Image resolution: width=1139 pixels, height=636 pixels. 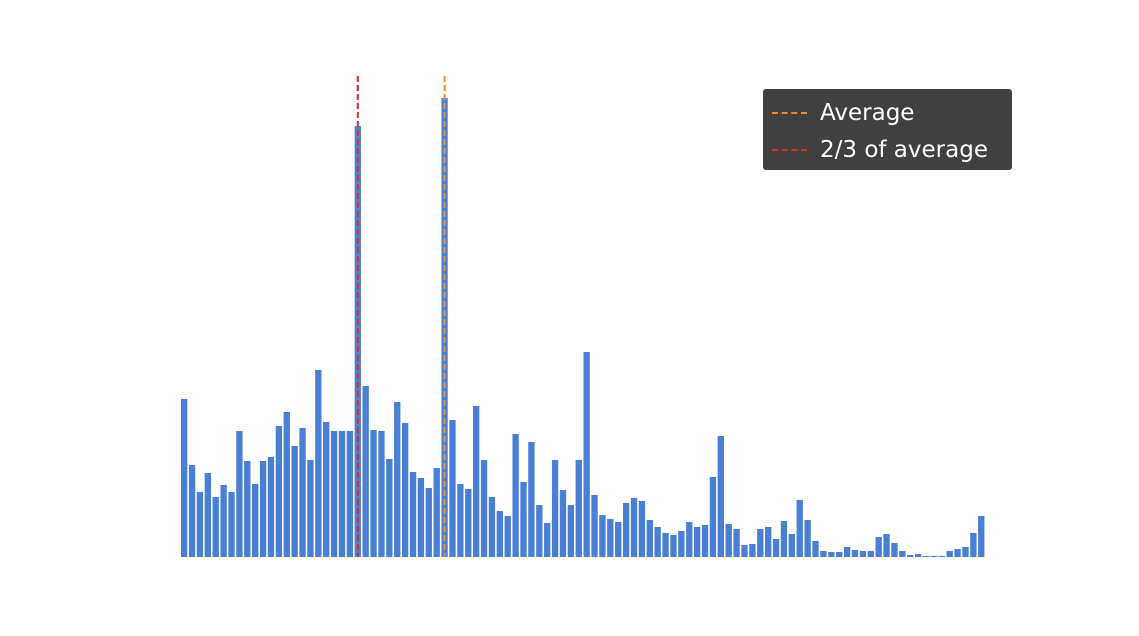 I want to click on chart-legend: Average 2/3 of average, so click(x=887, y=129).